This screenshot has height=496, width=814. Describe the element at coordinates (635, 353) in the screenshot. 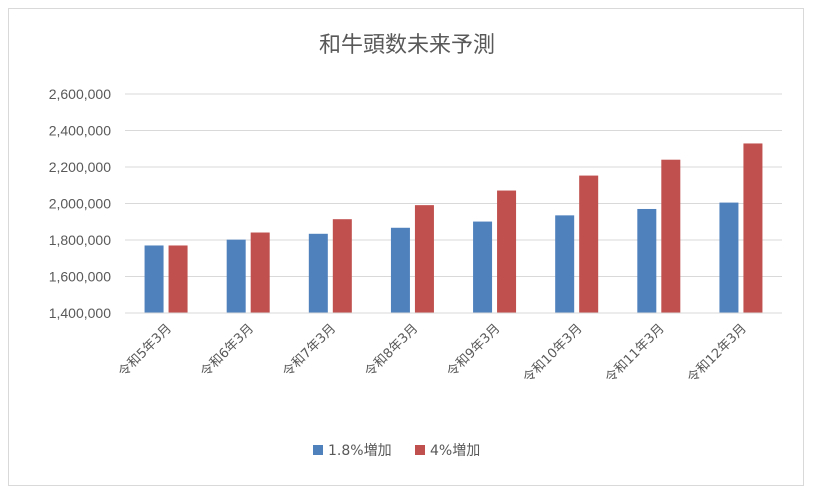

I see `x-tick-label: 令和11年3月` at that location.